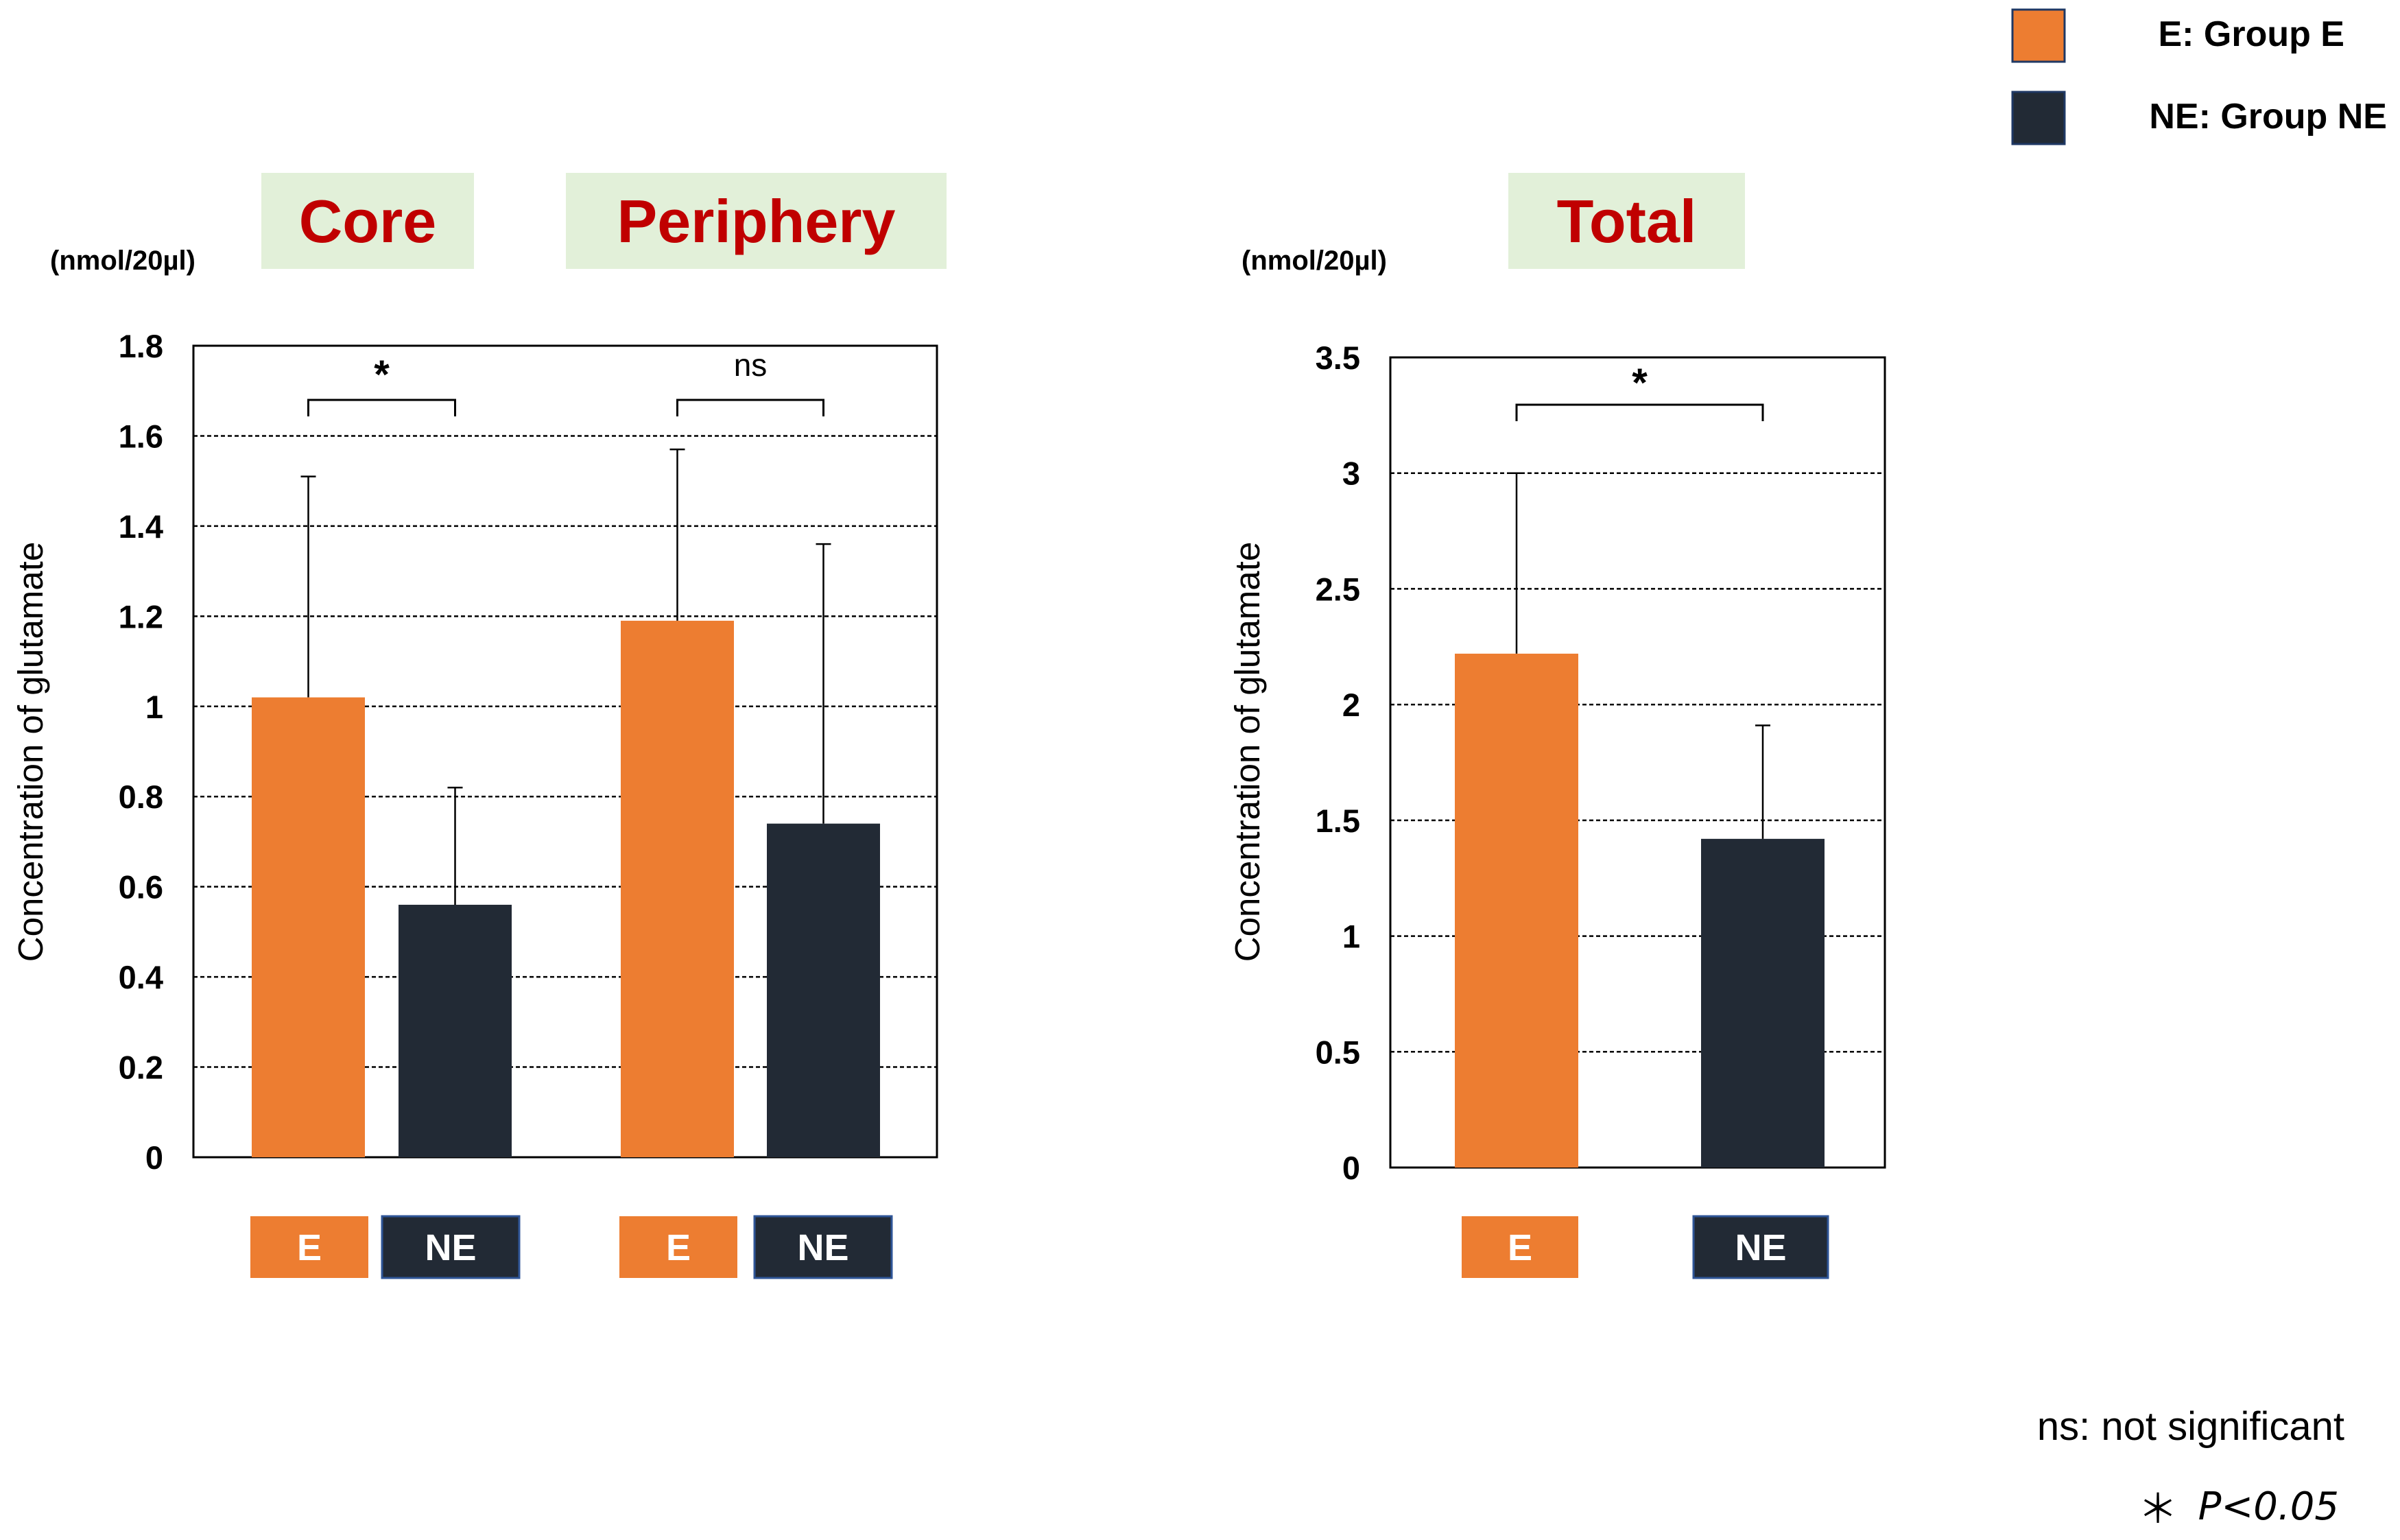 This screenshot has width=2400, height=1540. What do you see at coordinates (2268, 117) in the screenshot?
I see `legend-label: NE: Group NE` at bounding box center [2268, 117].